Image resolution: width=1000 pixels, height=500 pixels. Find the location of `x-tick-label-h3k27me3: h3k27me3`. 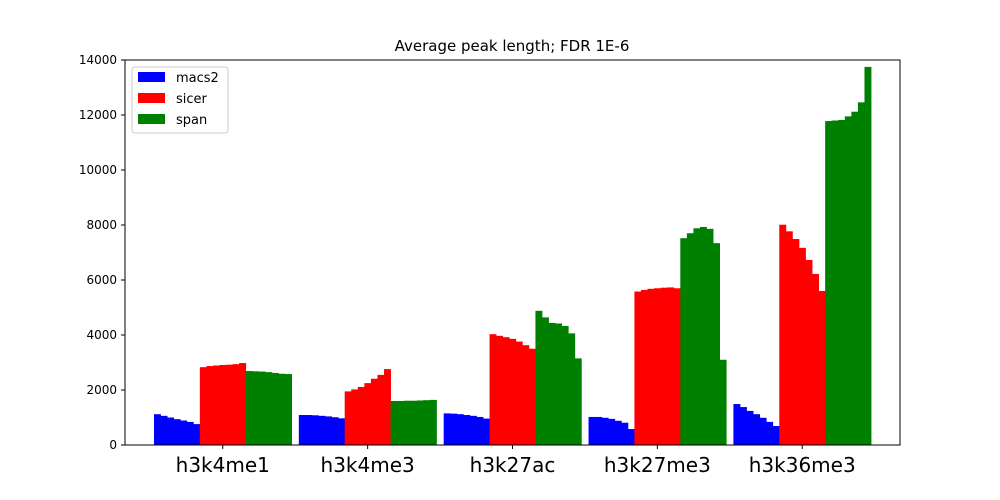

x-tick-label-h3k27me3: h3k27me3 is located at coordinates (657, 465).